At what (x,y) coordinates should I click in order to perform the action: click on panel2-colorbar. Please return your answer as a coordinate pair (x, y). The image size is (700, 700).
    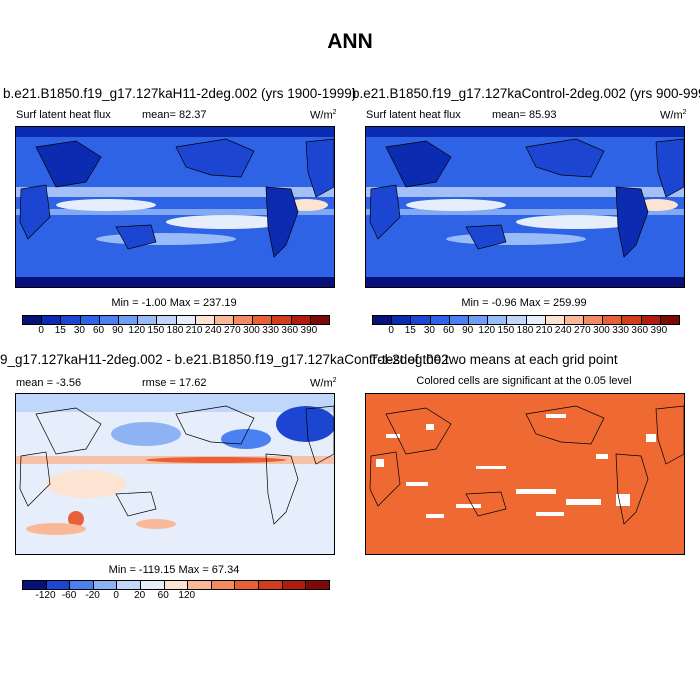
    Looking at the image, I should click on (526, 320).